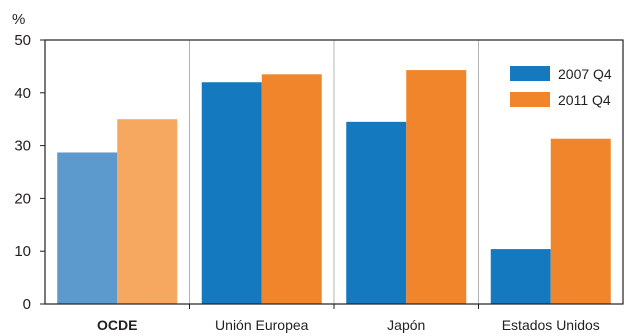 This screenshot has height=336, width=630. What do you see at coordinates (584, 100) in the screenshot?
I see `legend-label: 2011 Q4` at bounding box center [584, 100].